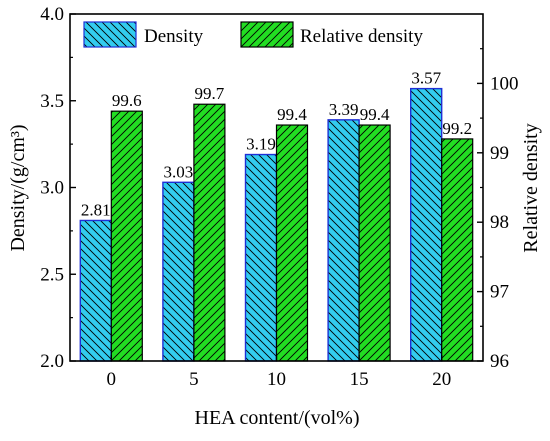 This screenshot has height=441, width=550. What do you see at coordinates (531, 187) in the screenshot?
I see `y2-axis-label: Relative density` at bounding box center [531, 187].